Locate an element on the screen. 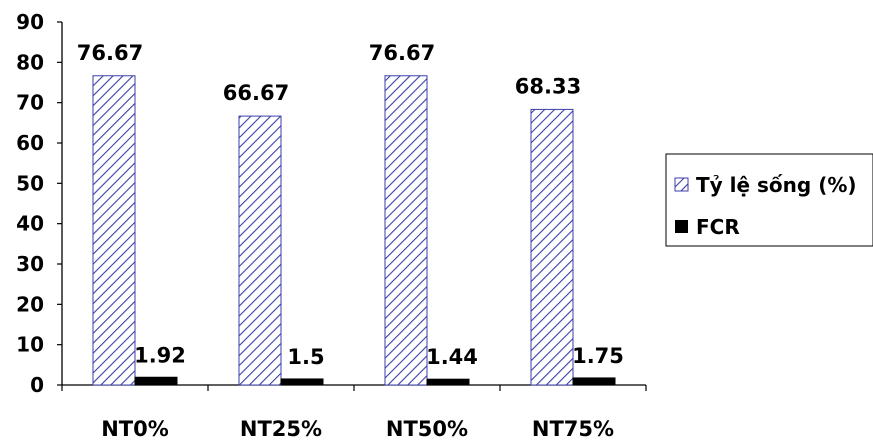 The width and height of the screenshot is (873, 444). y-tick-label: 40 is located at coordinates (30, 224).